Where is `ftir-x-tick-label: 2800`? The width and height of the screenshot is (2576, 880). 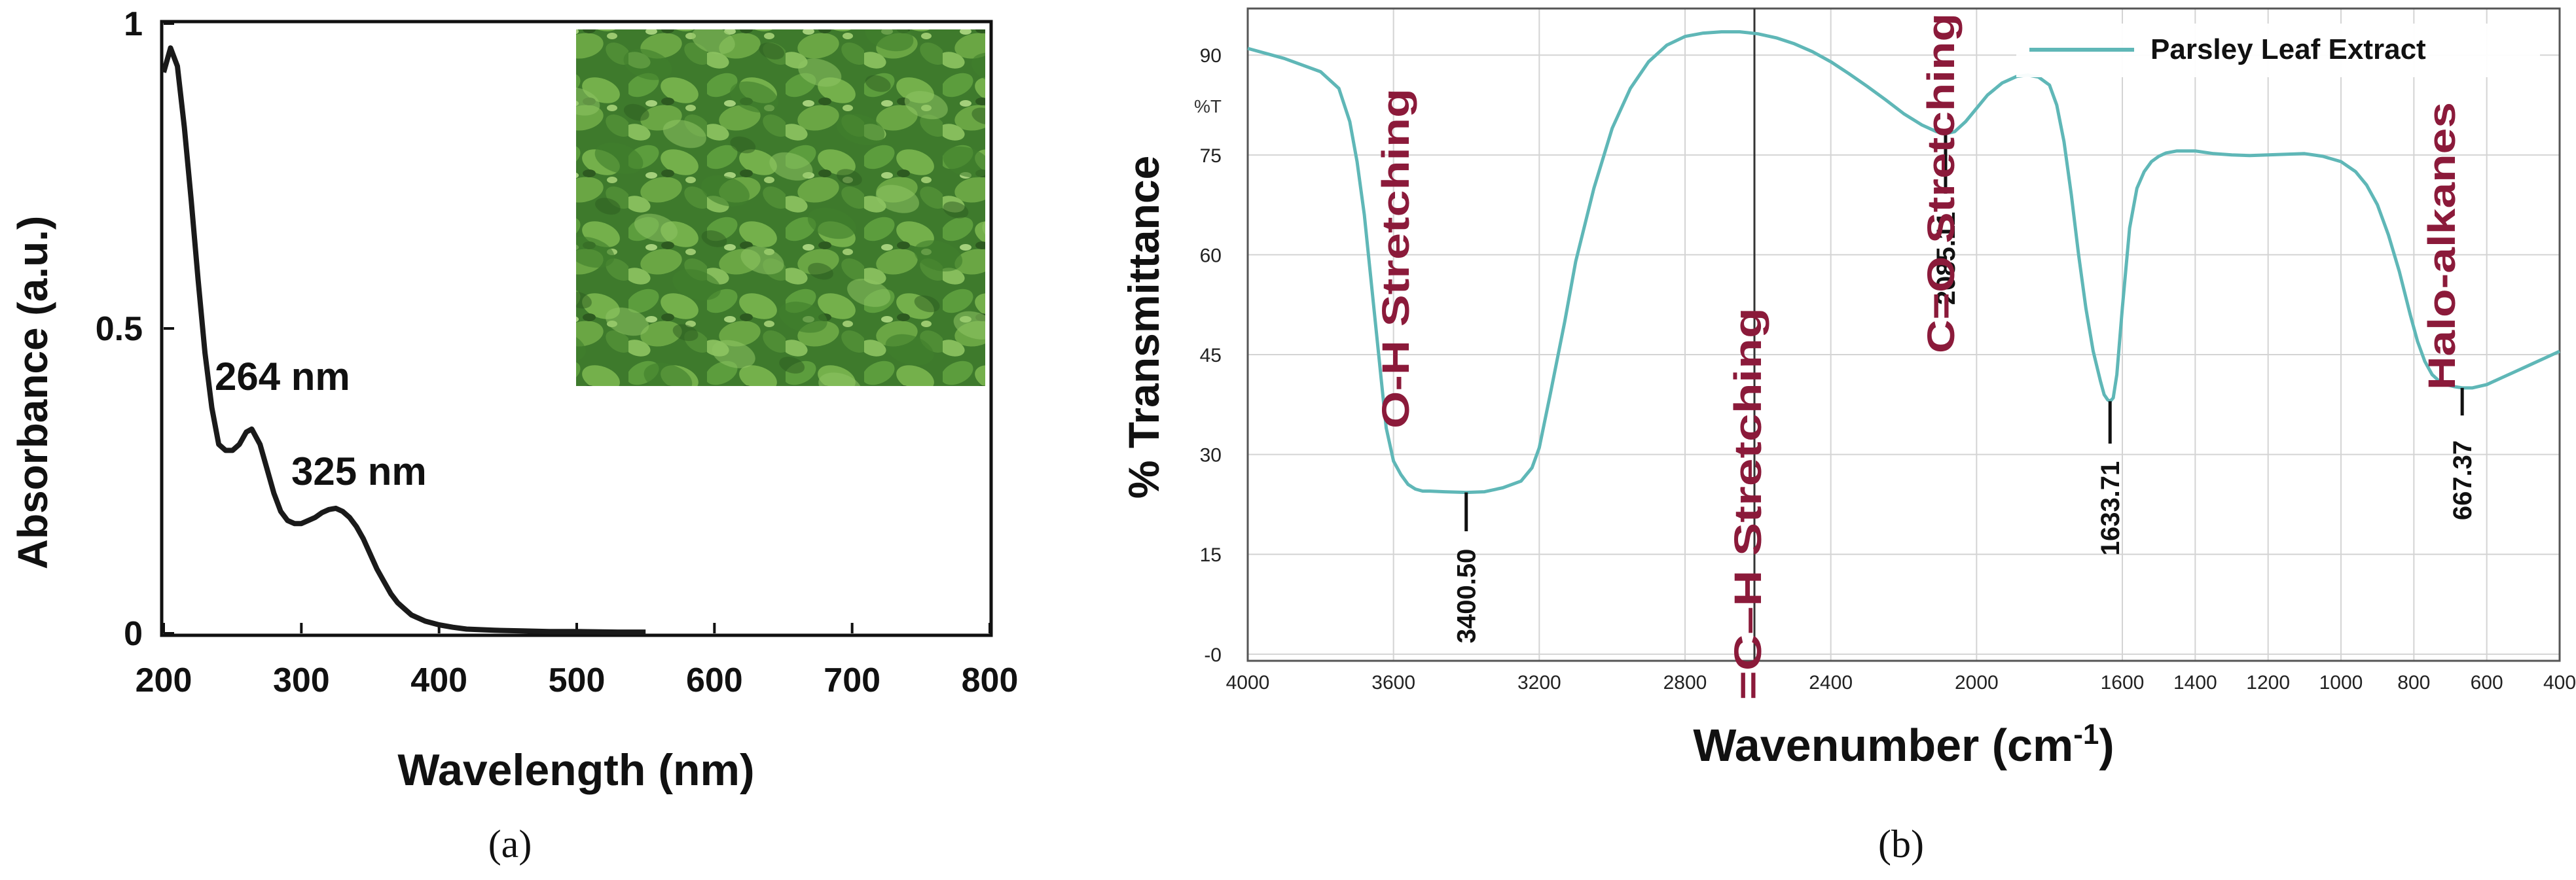 ftir-x-tick-label: 2800 is located at coordinates (1685, 683).